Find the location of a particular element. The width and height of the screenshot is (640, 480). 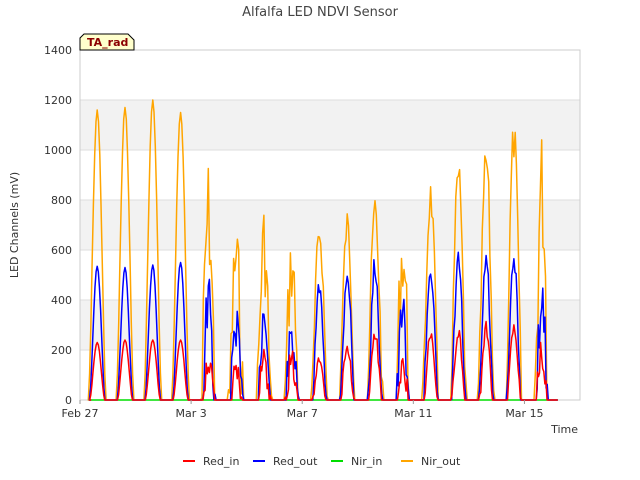

legend-label: Red_in is located at coordinates (221, 461).